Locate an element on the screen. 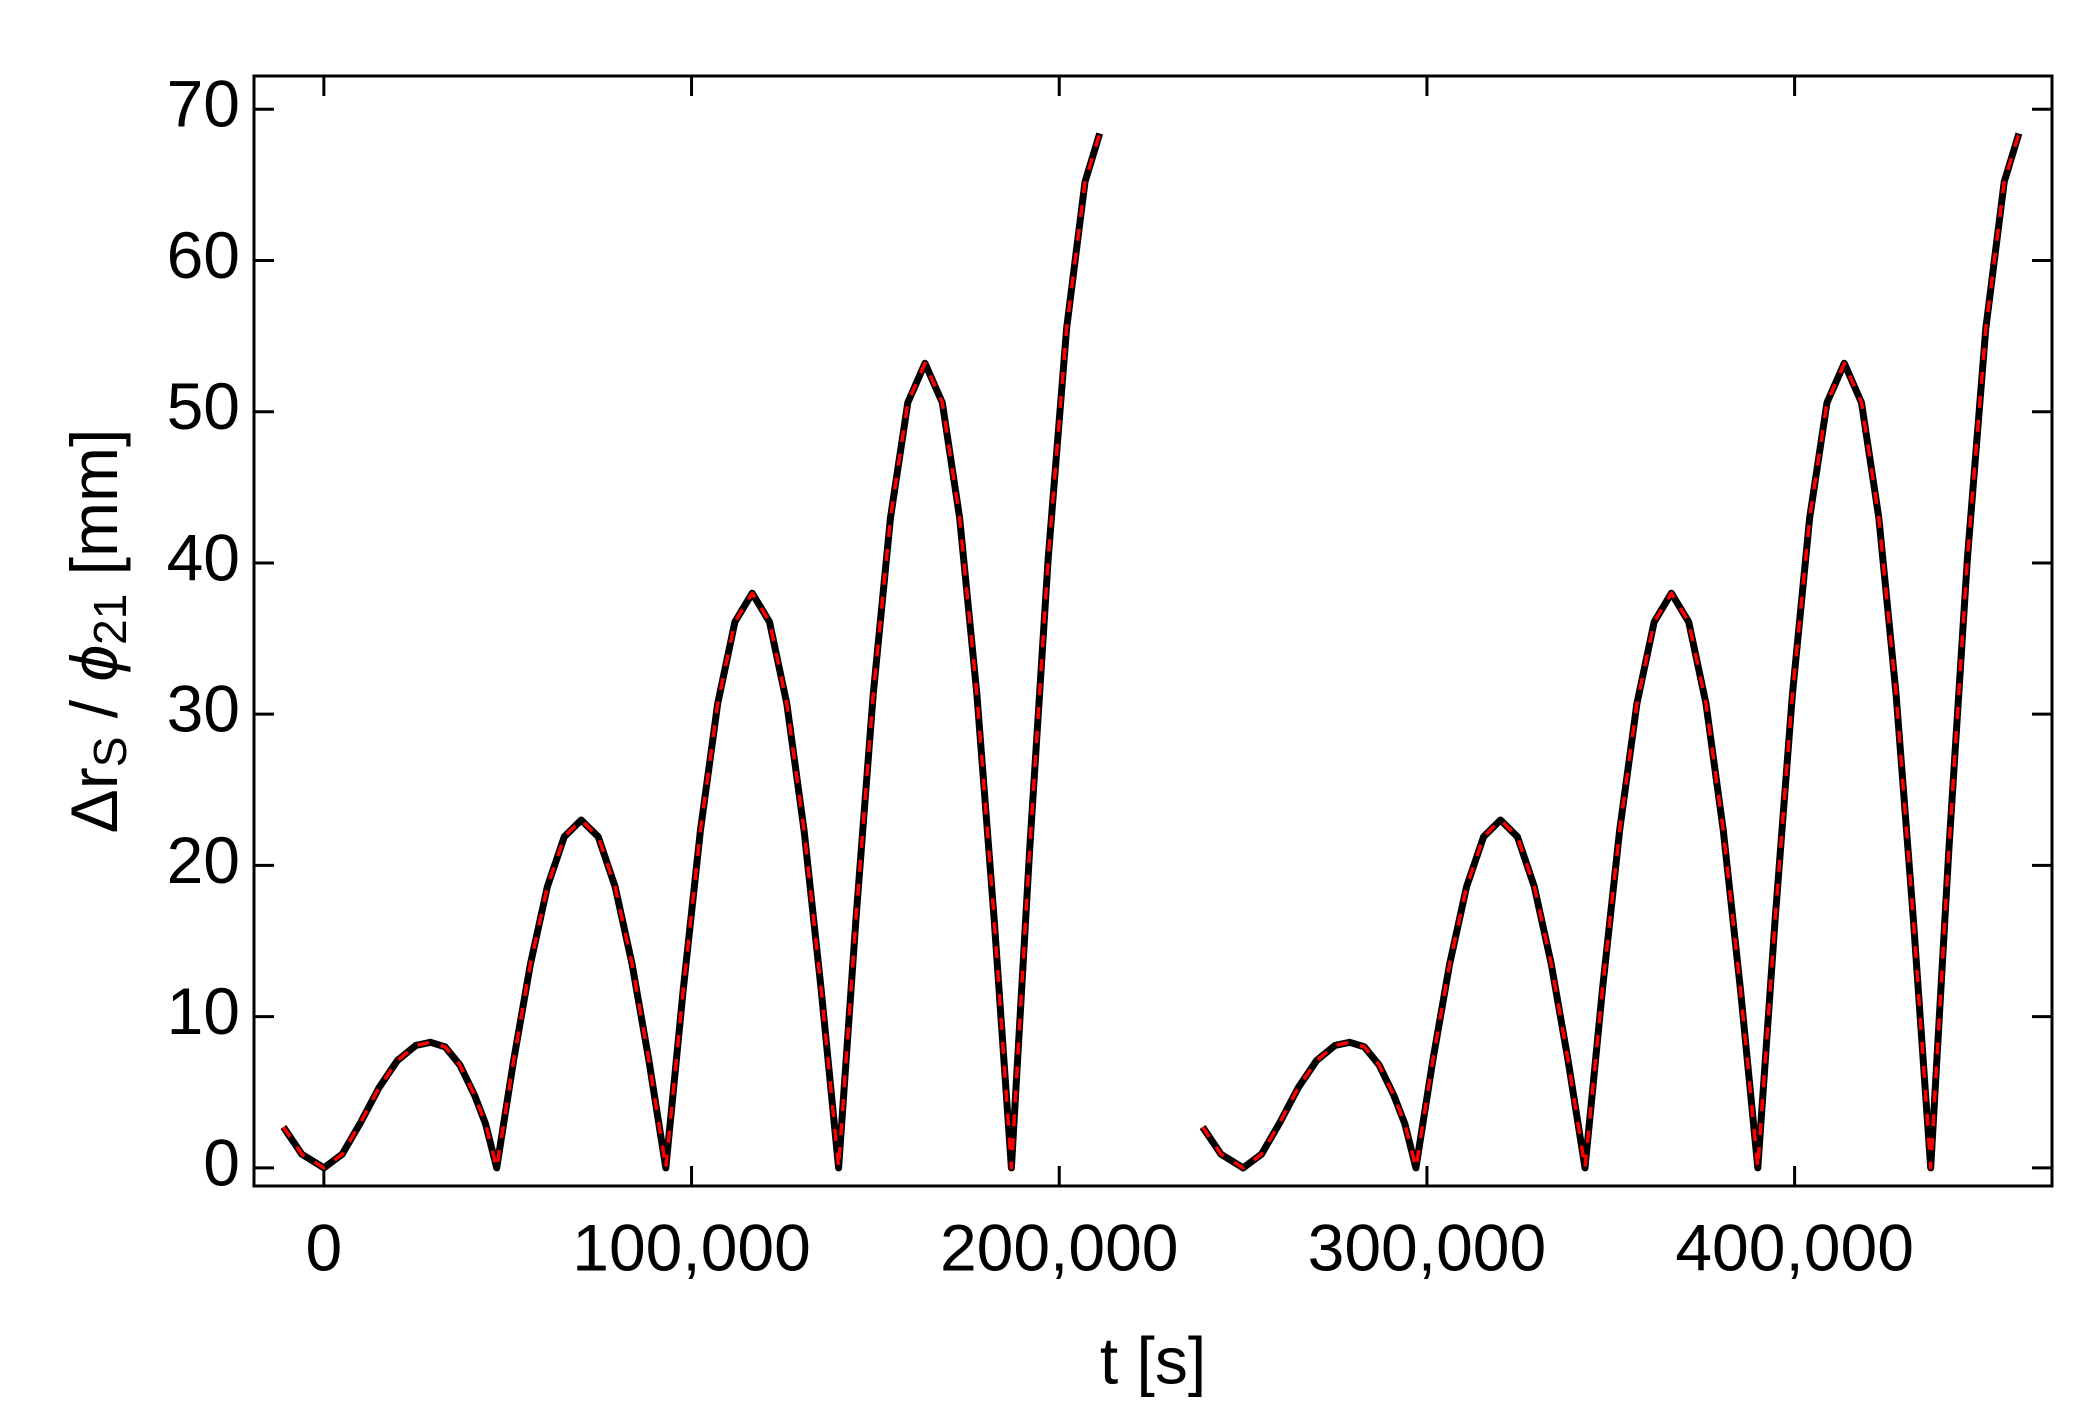  x-tick-label: 300,000 is located at coordinates (1427, 1247).